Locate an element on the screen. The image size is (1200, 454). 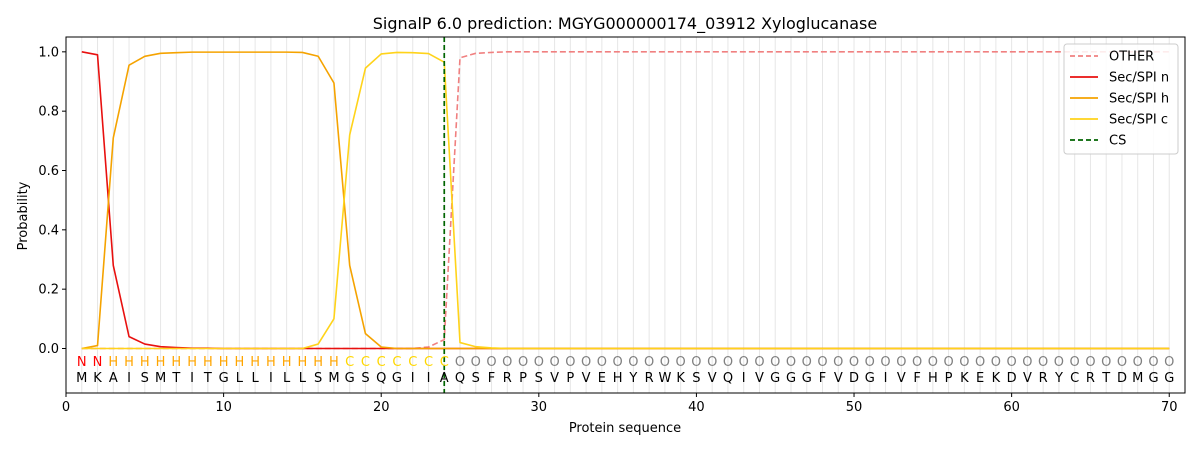
x-tick-label: 50 is located at coordinates (854, 407).